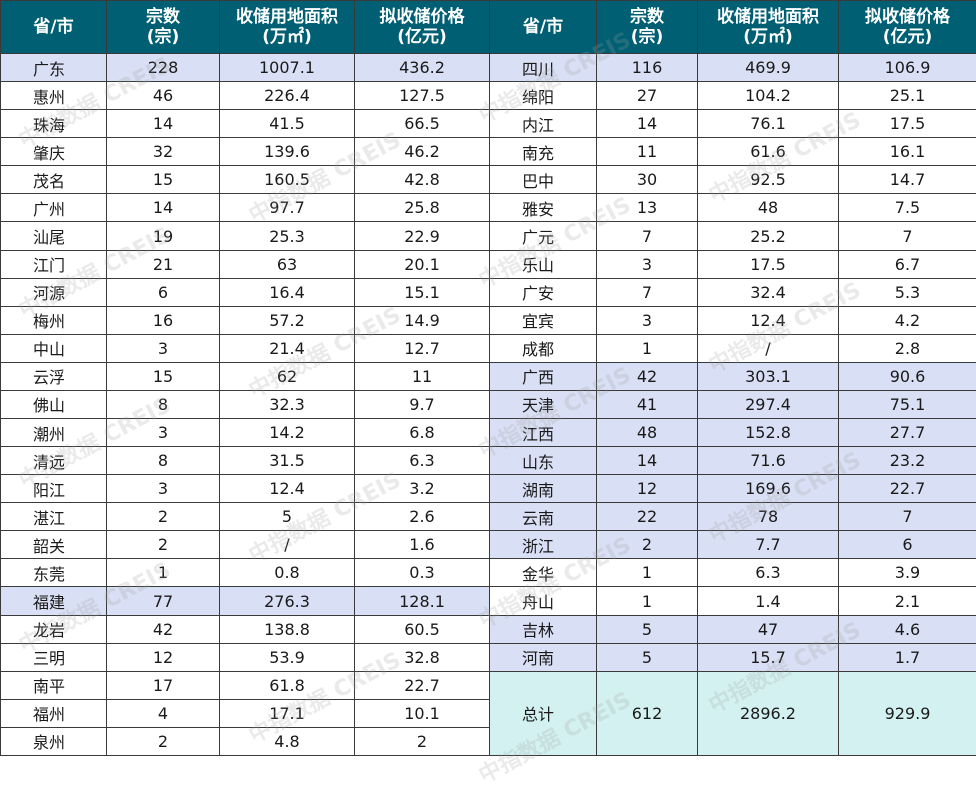 This screenshot has height=790, width=976. Describe the element at coordinates (647, 545) in the screenshot. I see `right-count-cell: 2` at that location.